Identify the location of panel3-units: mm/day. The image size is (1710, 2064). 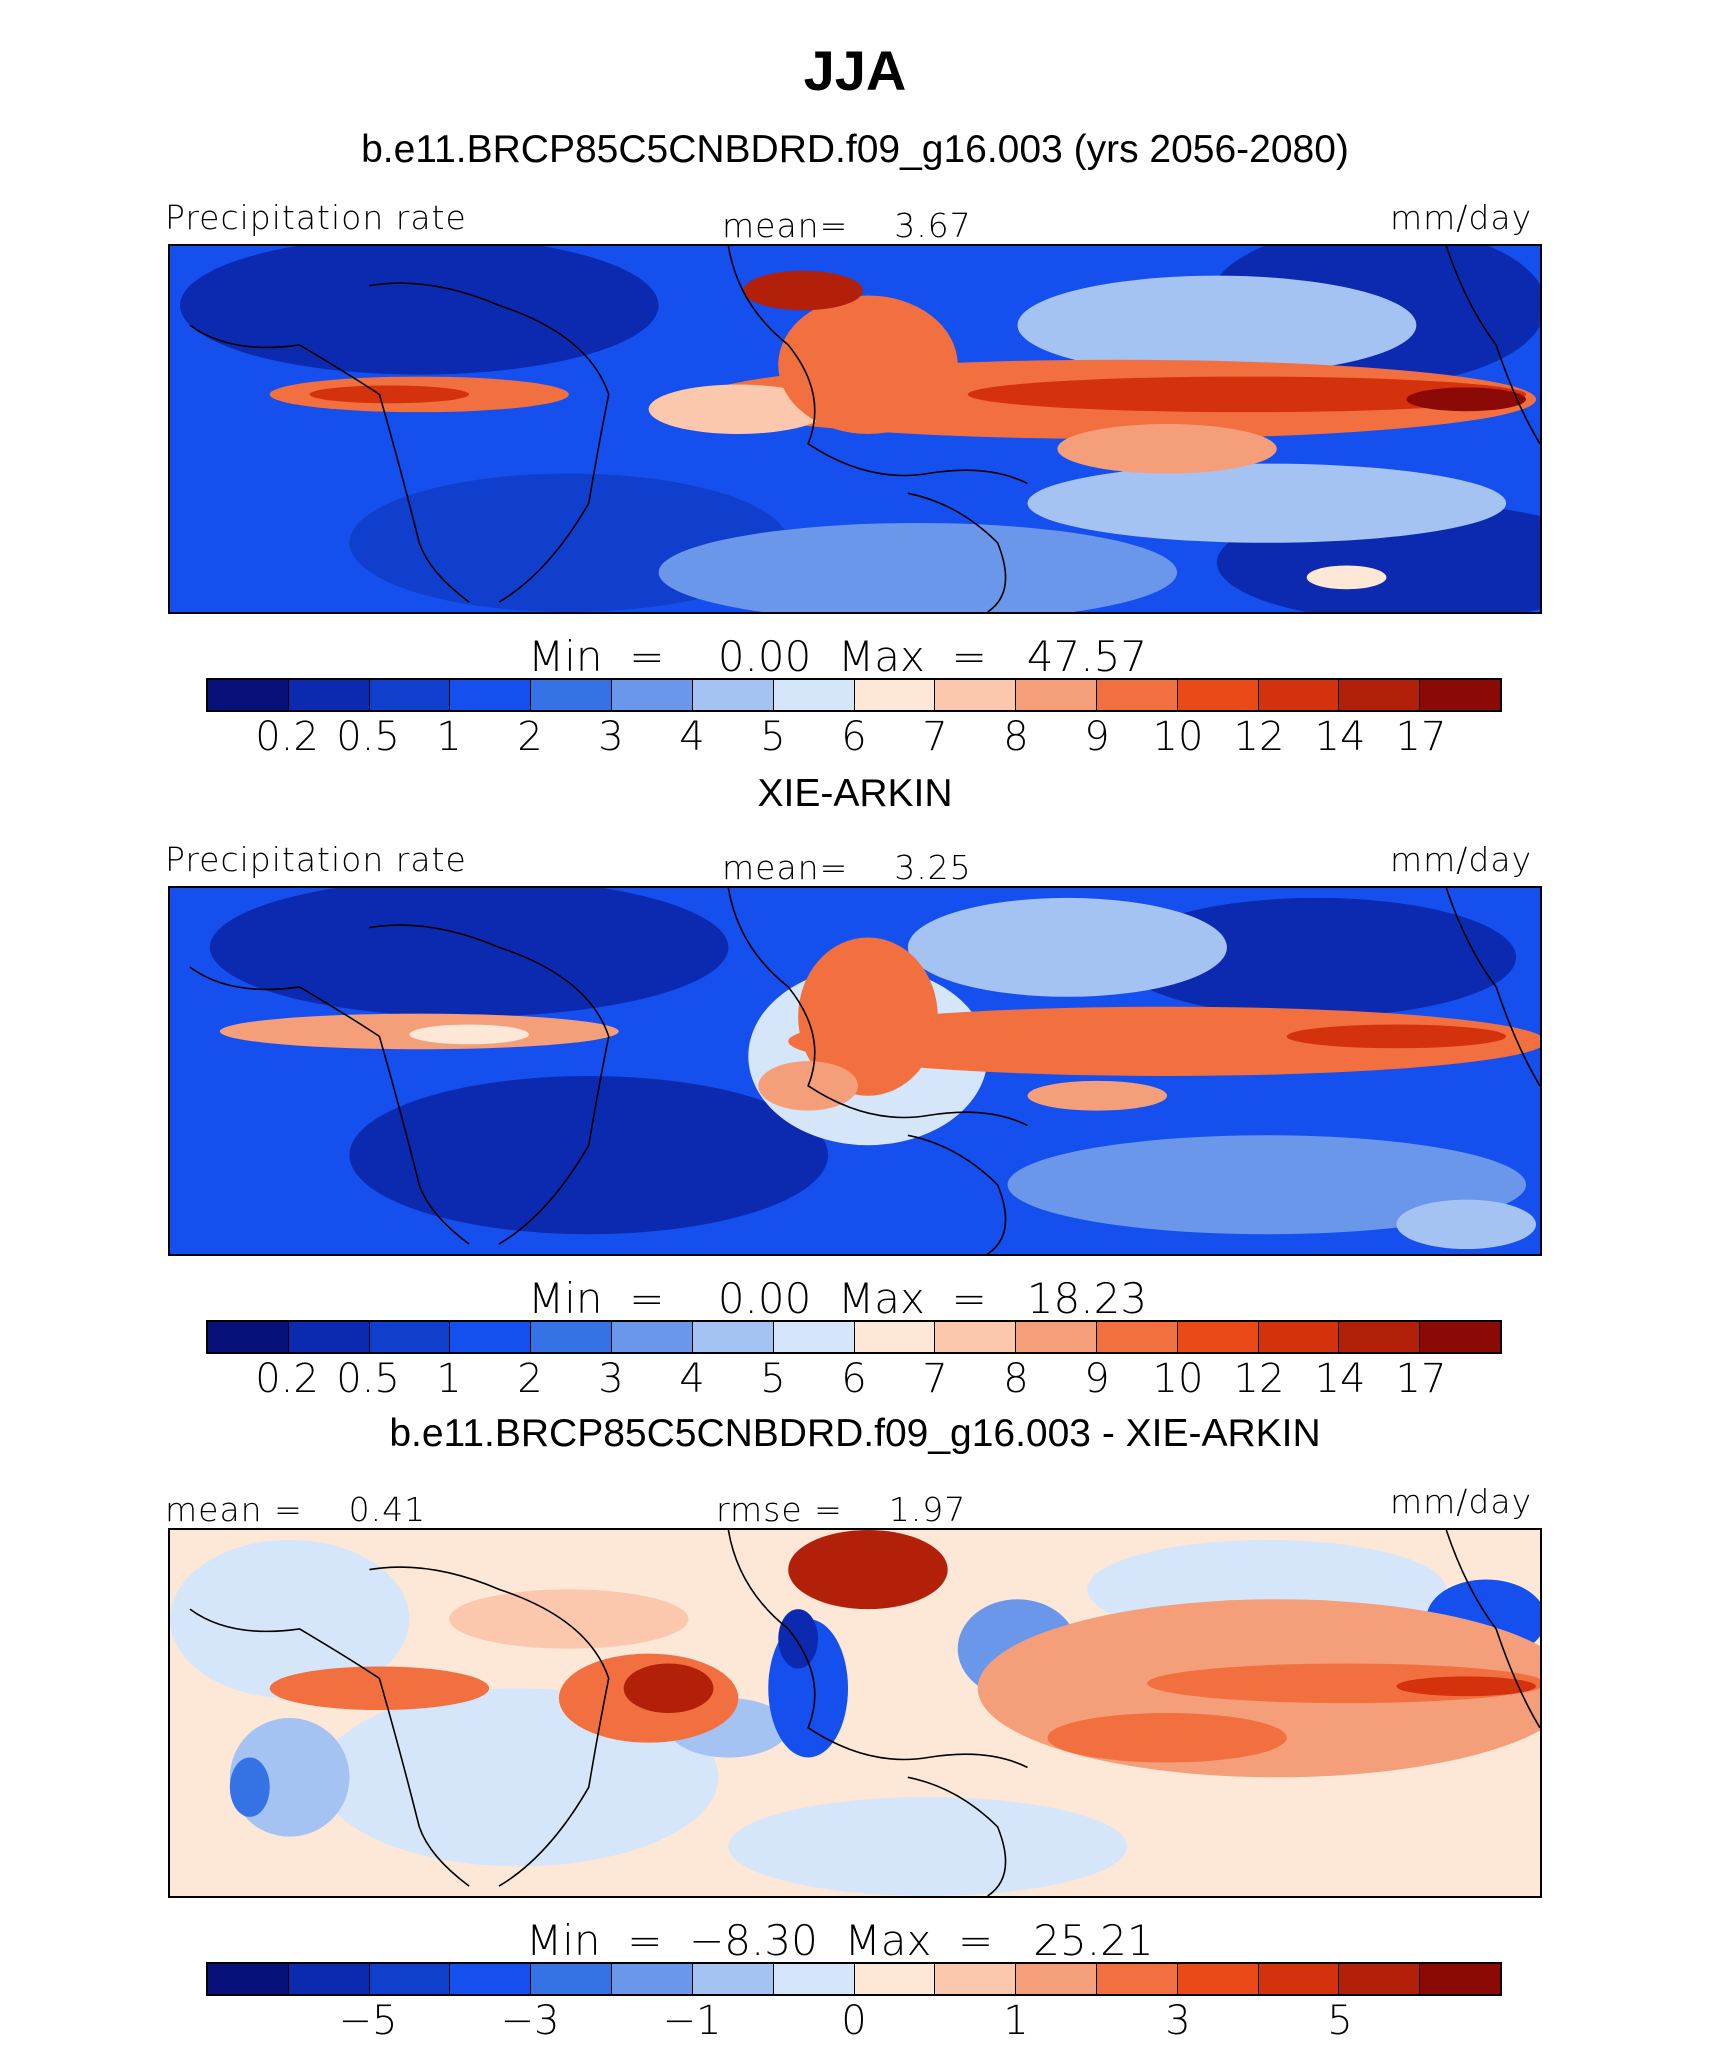
(1461, 1501).